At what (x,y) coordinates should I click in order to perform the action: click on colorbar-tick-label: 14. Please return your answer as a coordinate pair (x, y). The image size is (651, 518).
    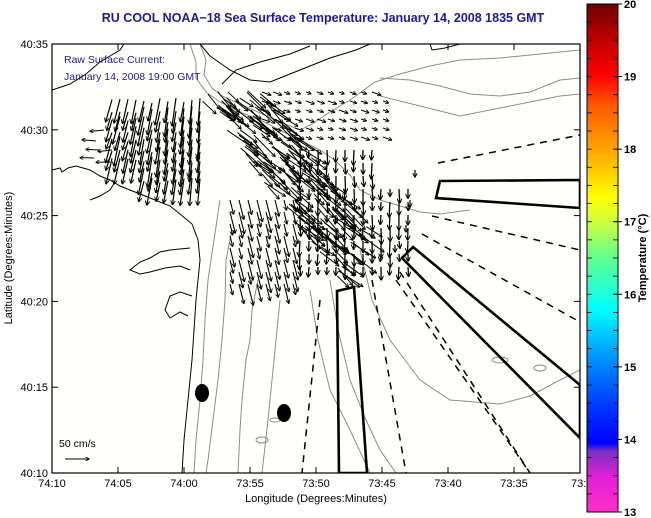
    Looking at the image, I should click on (630, 440).